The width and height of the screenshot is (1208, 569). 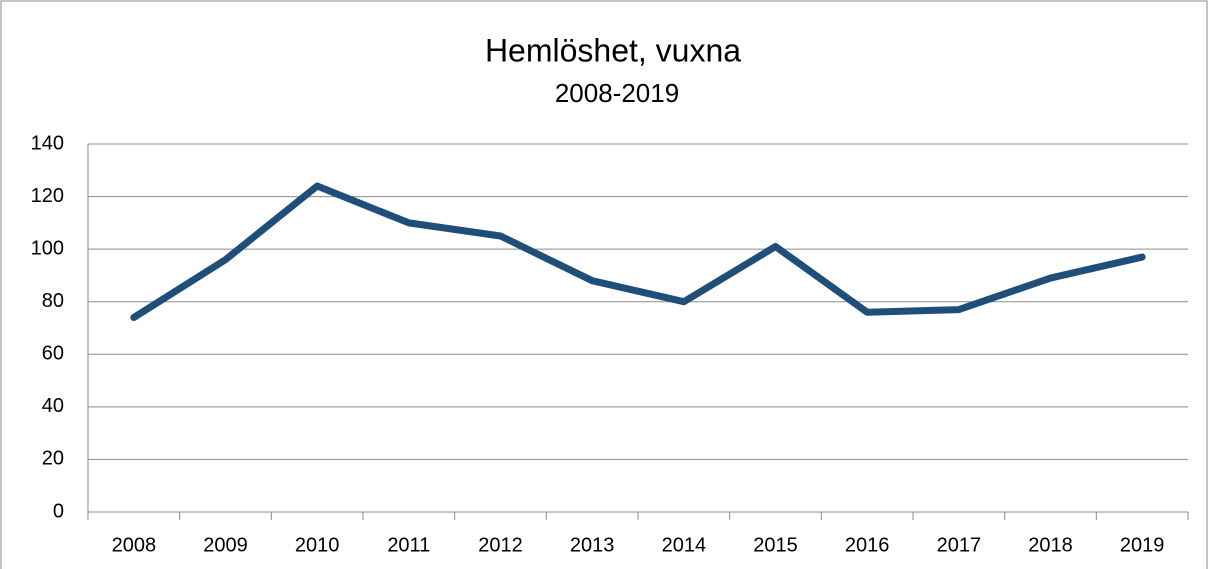 What do you see at coordinates (58, 511) in the screenshot?
I see `y-tick-label: 0` at bounding box center [58, 511].